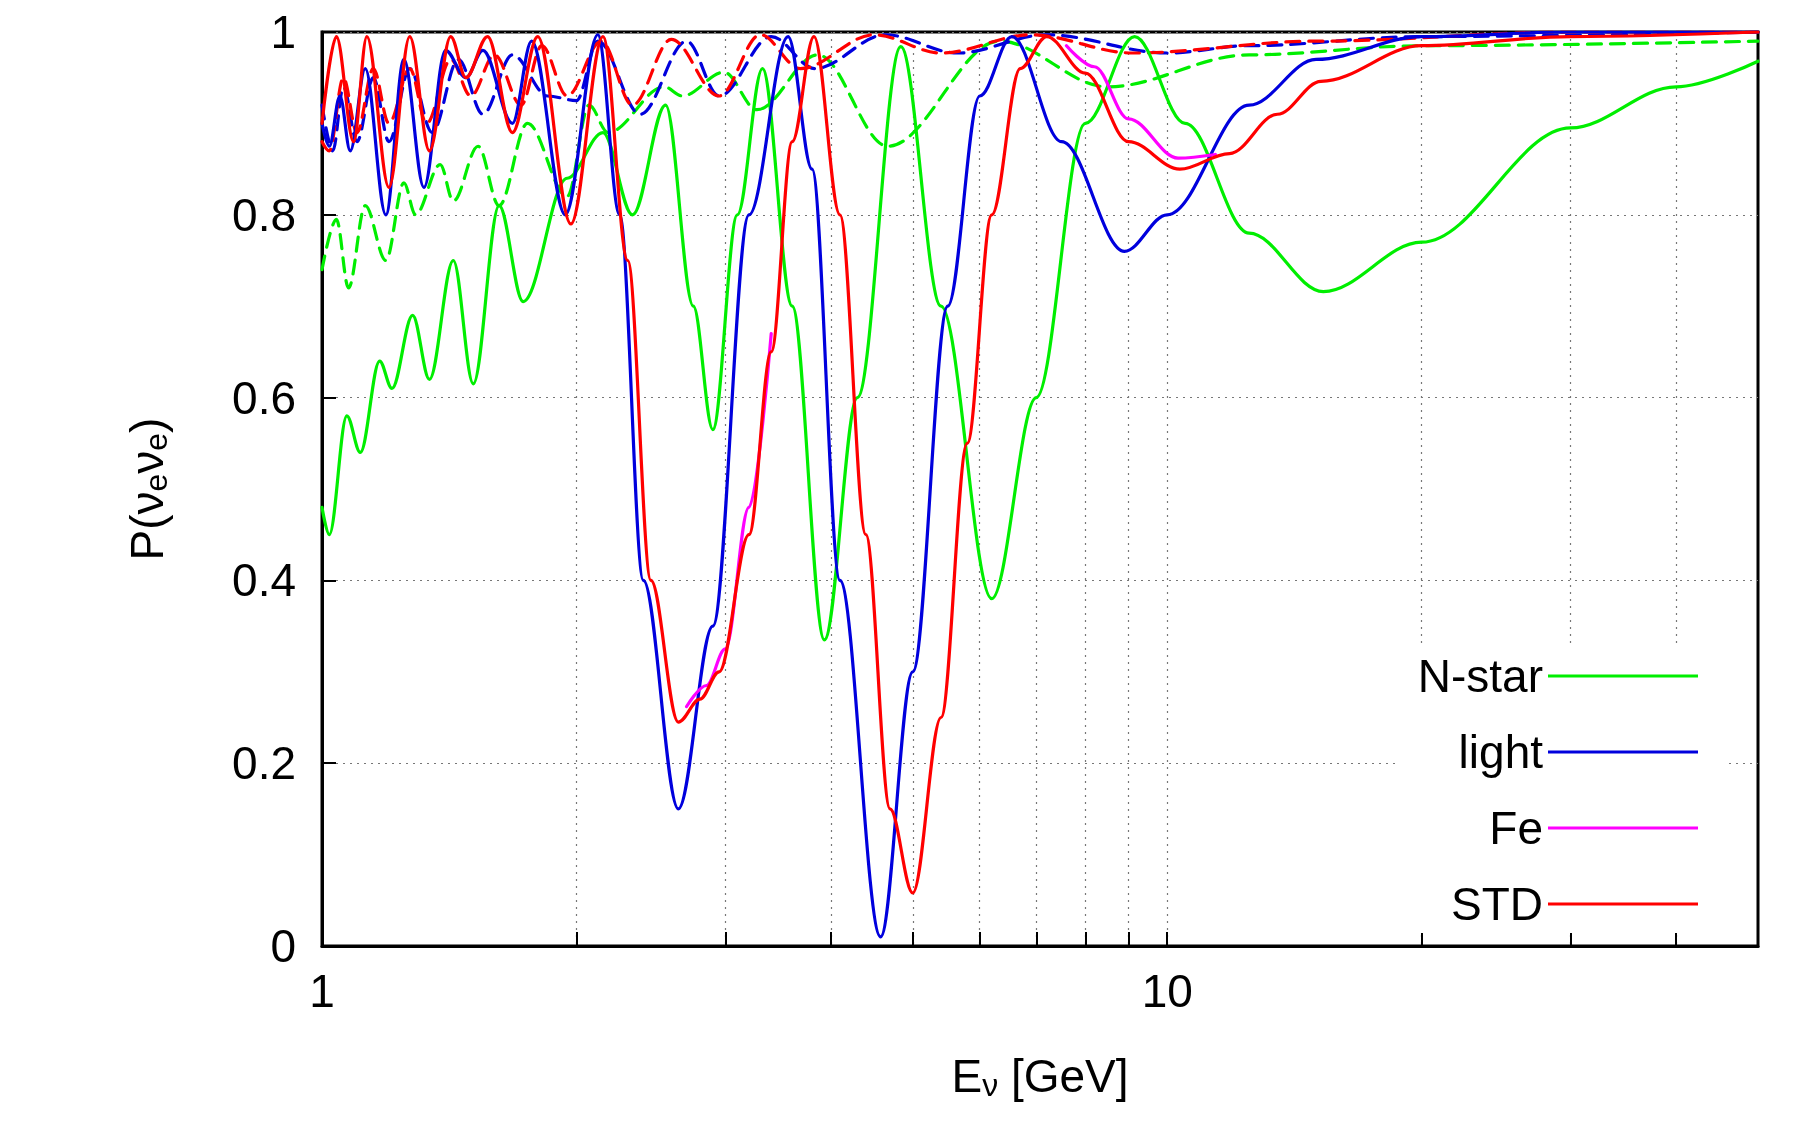 The height and width of the screenshot is (1148, 1798). What do you see at coordinates (264, 397) in the screenshot?
I see `y-tick-label: 0.6` at bounding box center [264, 397].